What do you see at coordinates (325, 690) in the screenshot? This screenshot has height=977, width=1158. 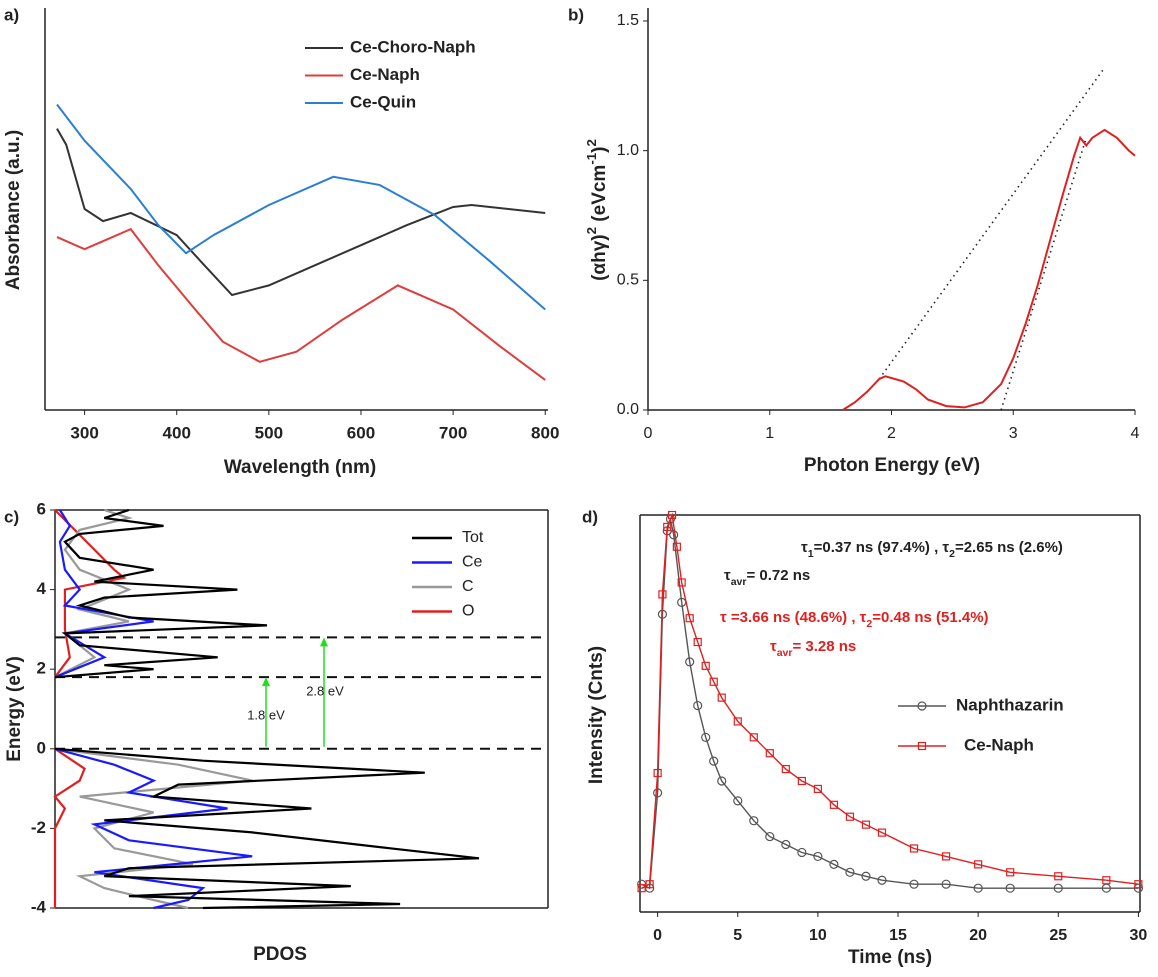 I see `gap-label: 2.8 eV` at bounding box center [325, 690].